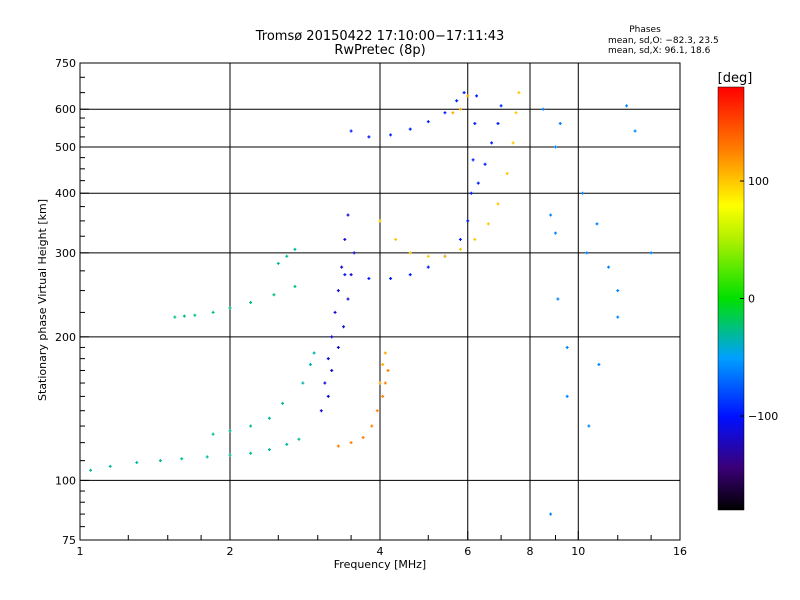 This screenshot has height=600, width=800. I want to click on x-tick-label: 8, so click(530, 551).